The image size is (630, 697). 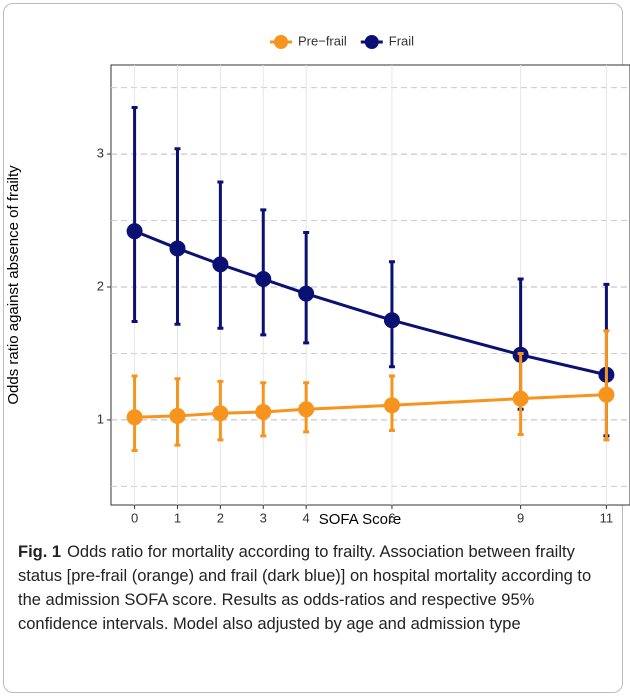 I want to click on x-tick-label: 9, so click(x=520, y=517).